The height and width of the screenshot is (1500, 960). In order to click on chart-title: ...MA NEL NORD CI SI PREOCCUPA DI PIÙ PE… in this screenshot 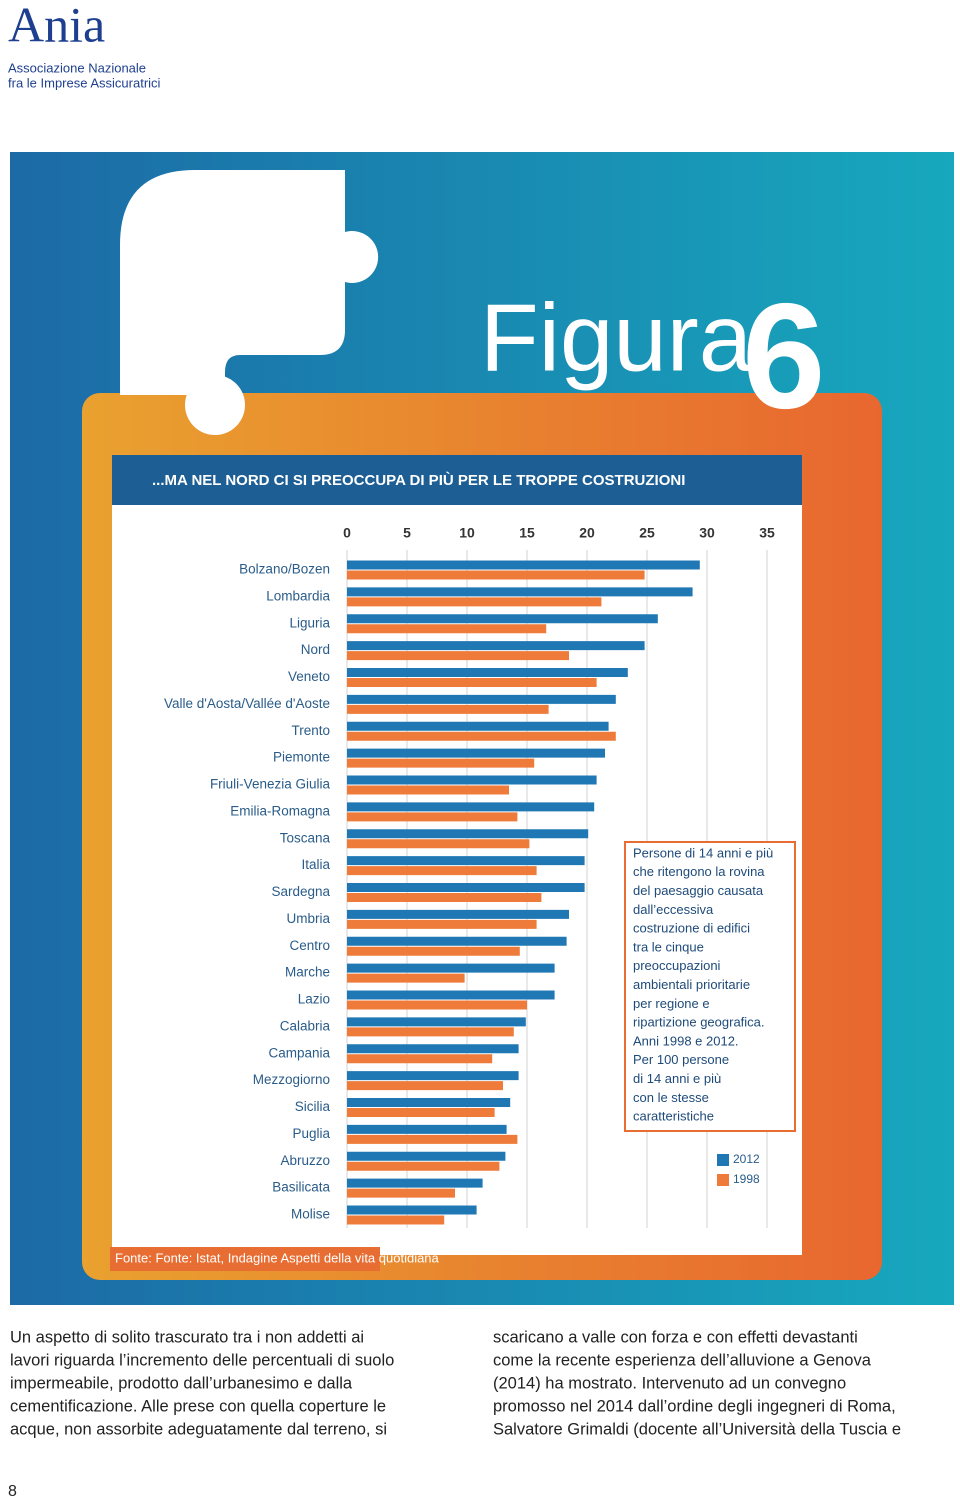, I will do `click(418, 480)`.